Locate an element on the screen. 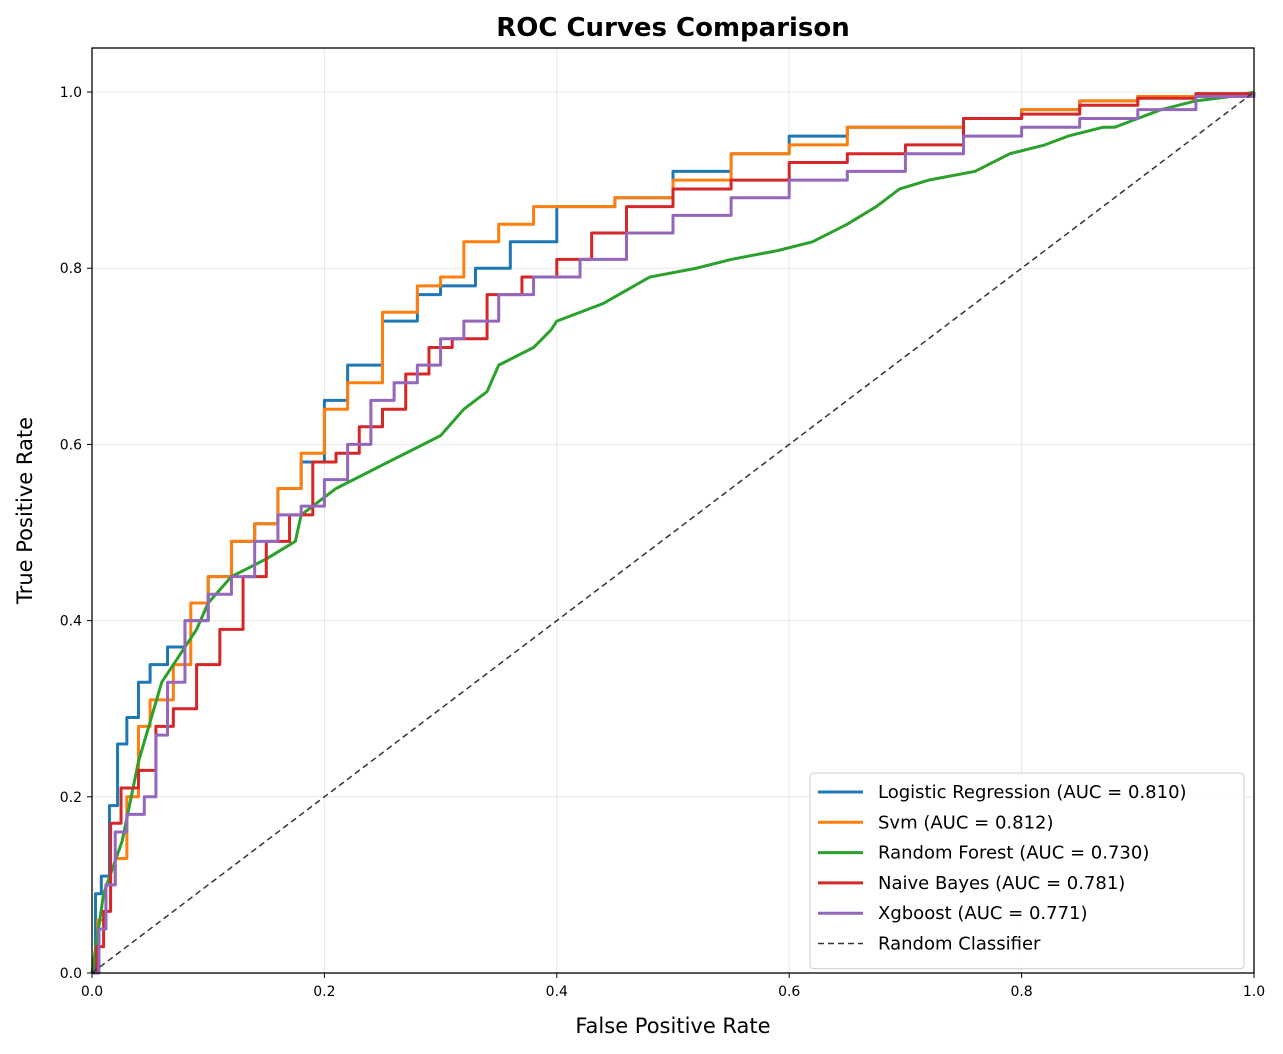 The image size is (1283, 1054). x-tick-label: 0.8 is located at coordinates (1021, 992).